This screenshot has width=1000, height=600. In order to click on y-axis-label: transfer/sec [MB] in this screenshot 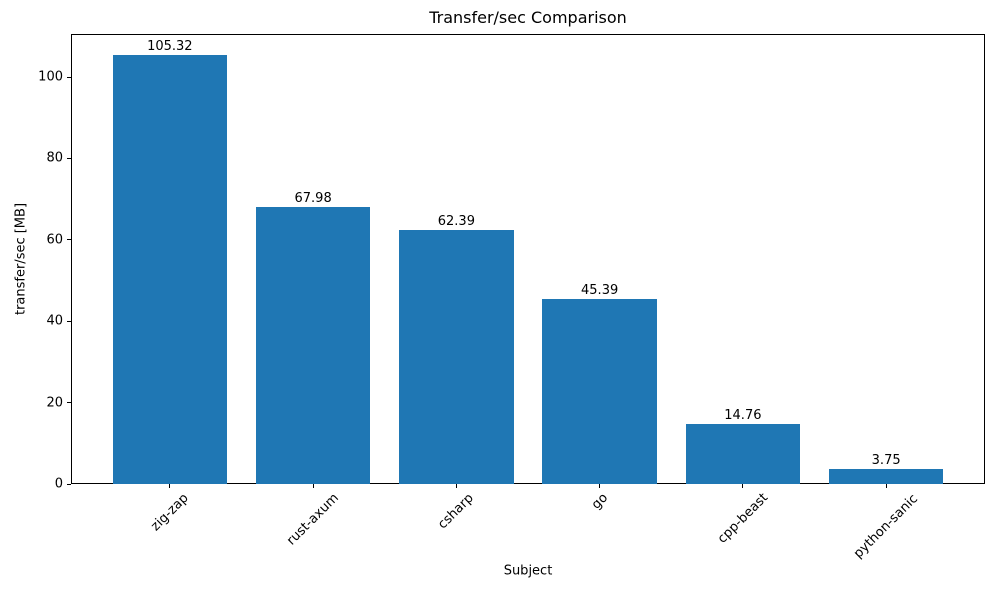, I will do `click(21, 259)`.